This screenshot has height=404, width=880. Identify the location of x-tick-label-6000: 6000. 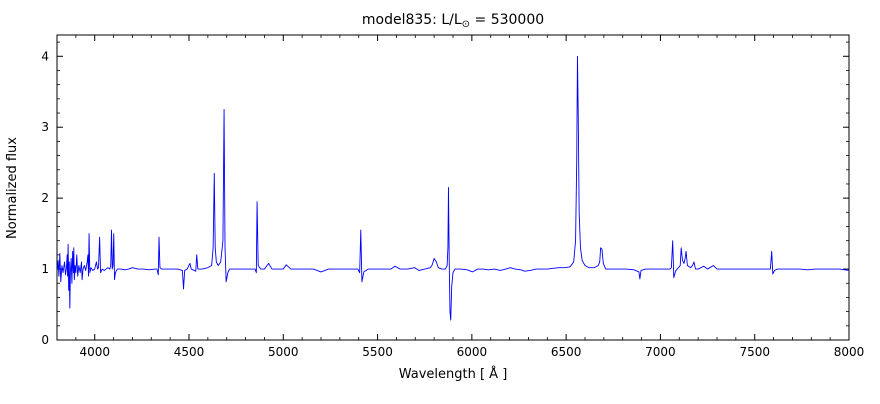
(472, 352).